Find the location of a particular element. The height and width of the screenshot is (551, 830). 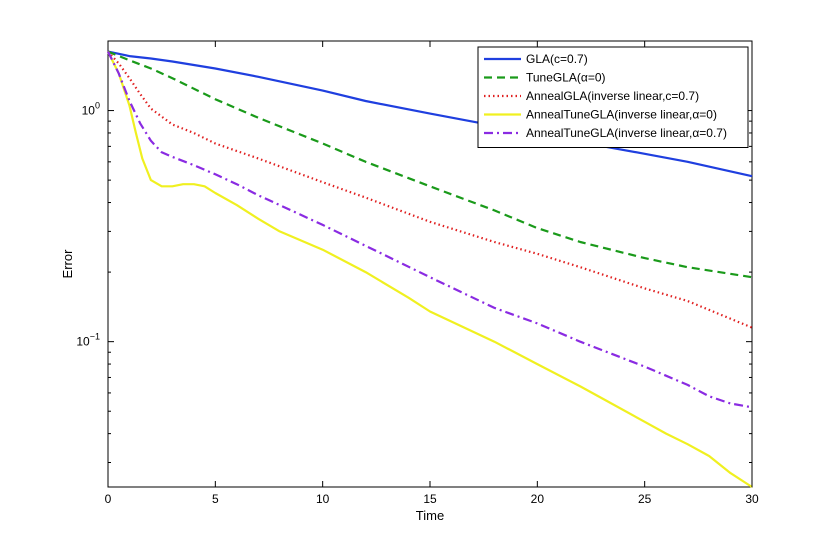

x-axis-label: Time is located at coordinates (430, 515).